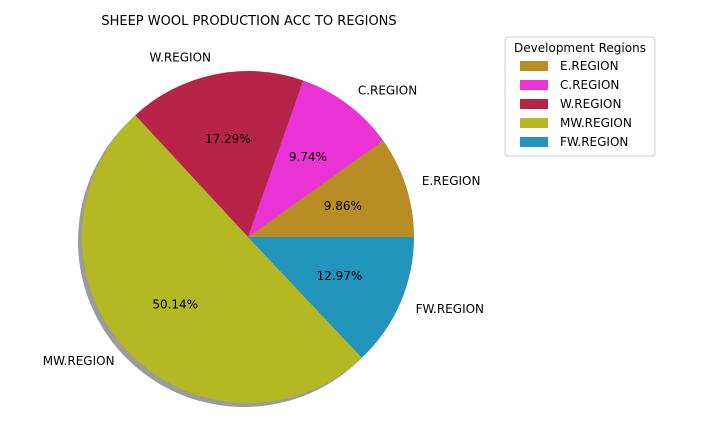  What do you see at coordinates (248, 21) in the screenshot?
I see `chart-title: SHEEP WOOL PRODUCTION ACC TO REGIONS` at bounding box center [248, 21].